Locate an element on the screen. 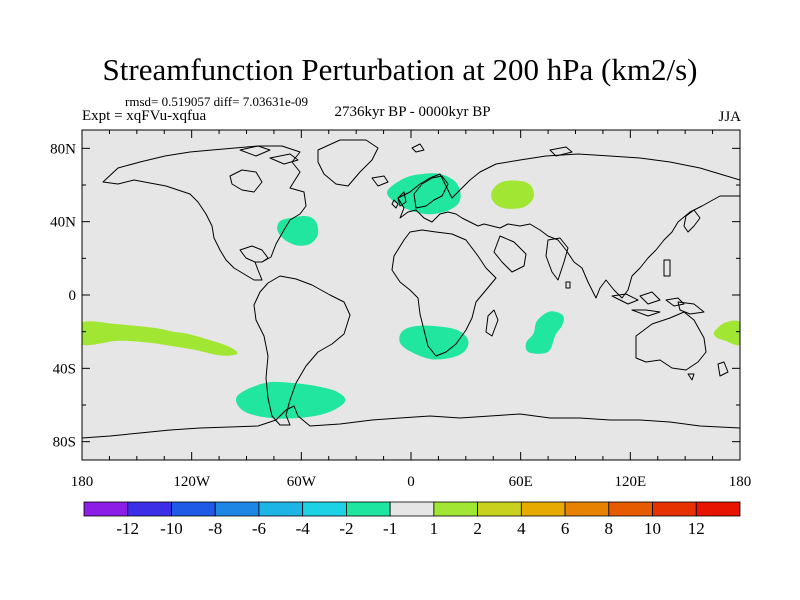 Image resolution: width=800 pixels, height=600 pixels. coast-japan is located at coordinates (692, 221).